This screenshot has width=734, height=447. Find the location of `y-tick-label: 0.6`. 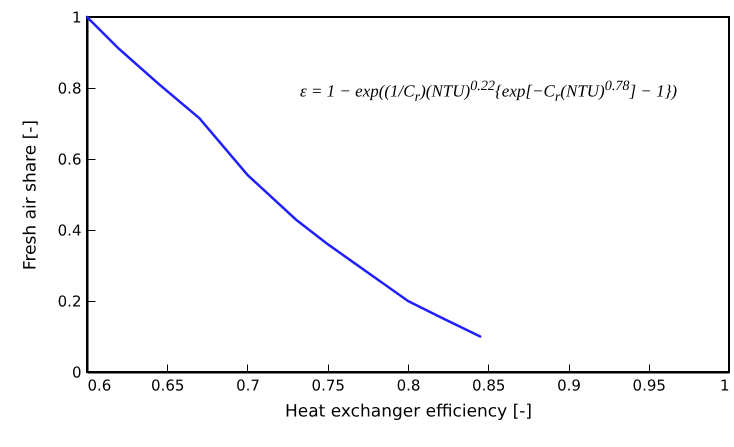

y-tick-label: 0.6 is located at coordinates (70, 159).